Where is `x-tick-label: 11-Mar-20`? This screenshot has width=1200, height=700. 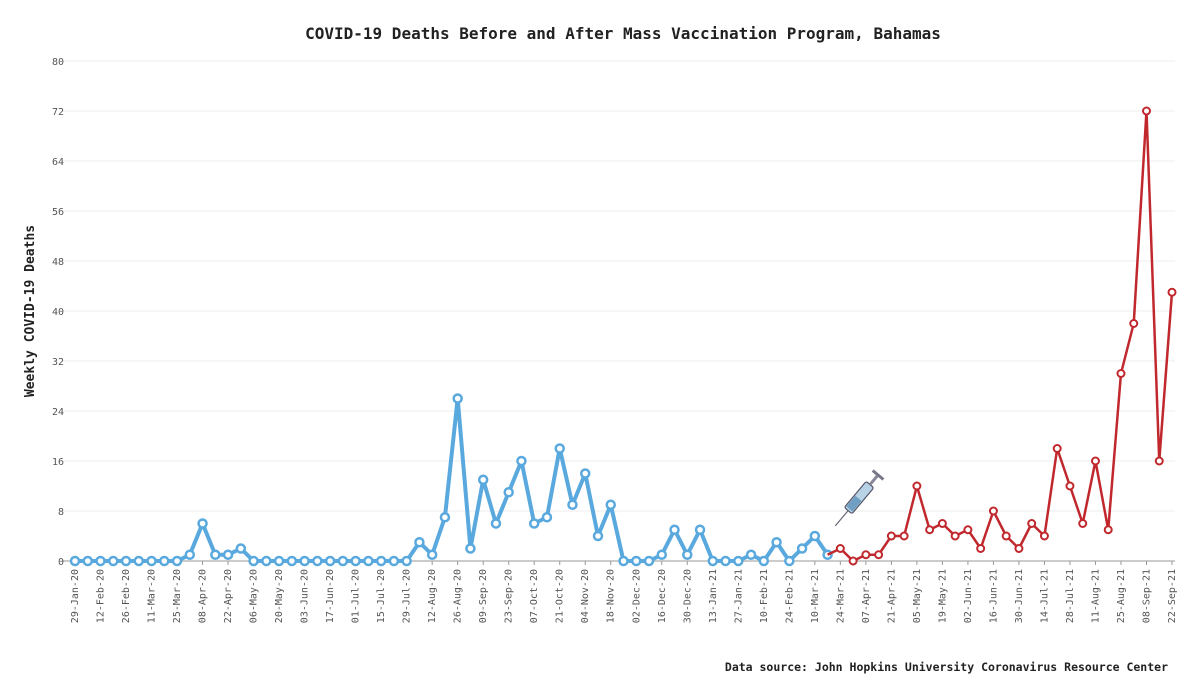 x-tick-label: 11-Mar-20 is located at coordinates (152, 596).